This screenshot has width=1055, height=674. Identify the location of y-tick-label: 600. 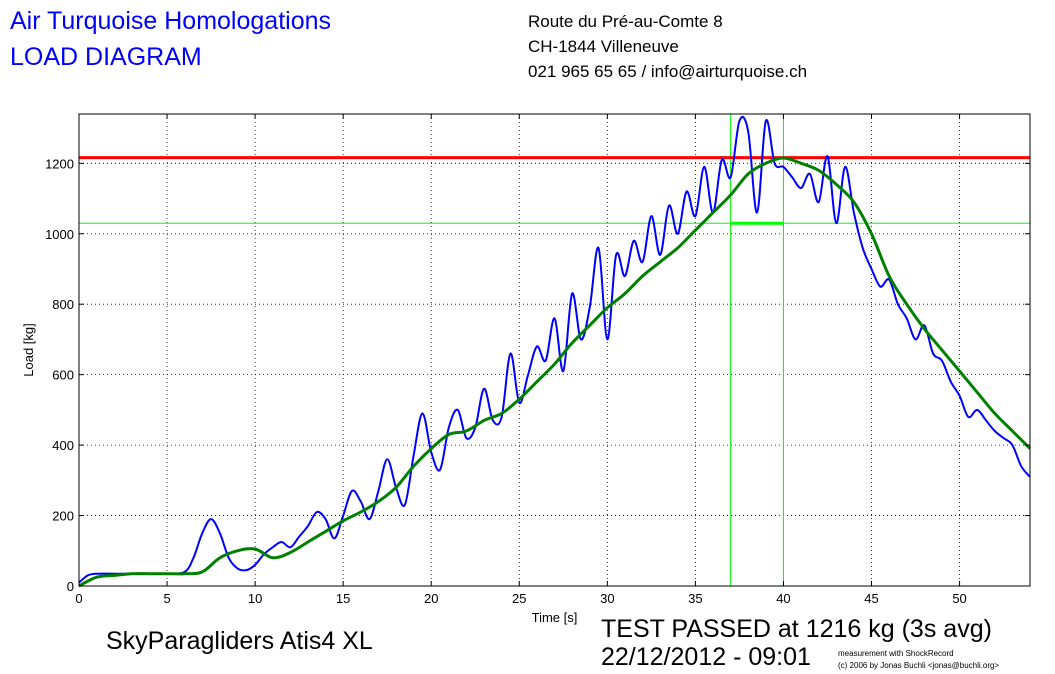
(63, 375).